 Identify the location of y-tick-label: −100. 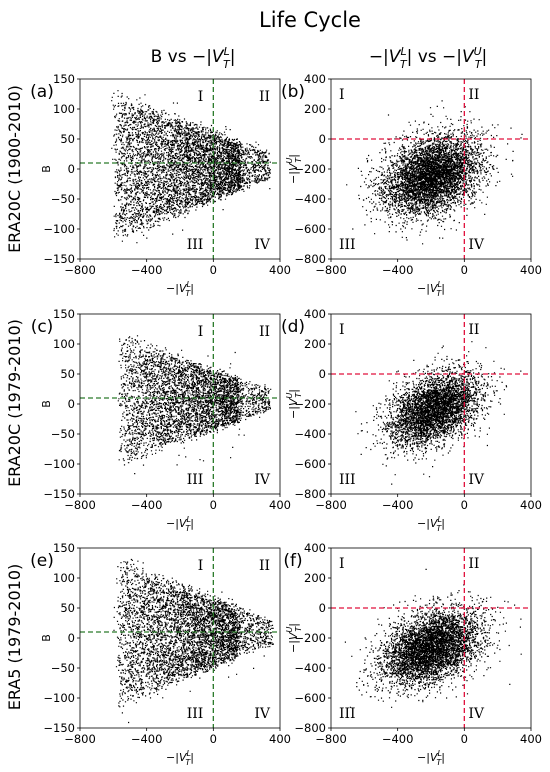
(59, 698).